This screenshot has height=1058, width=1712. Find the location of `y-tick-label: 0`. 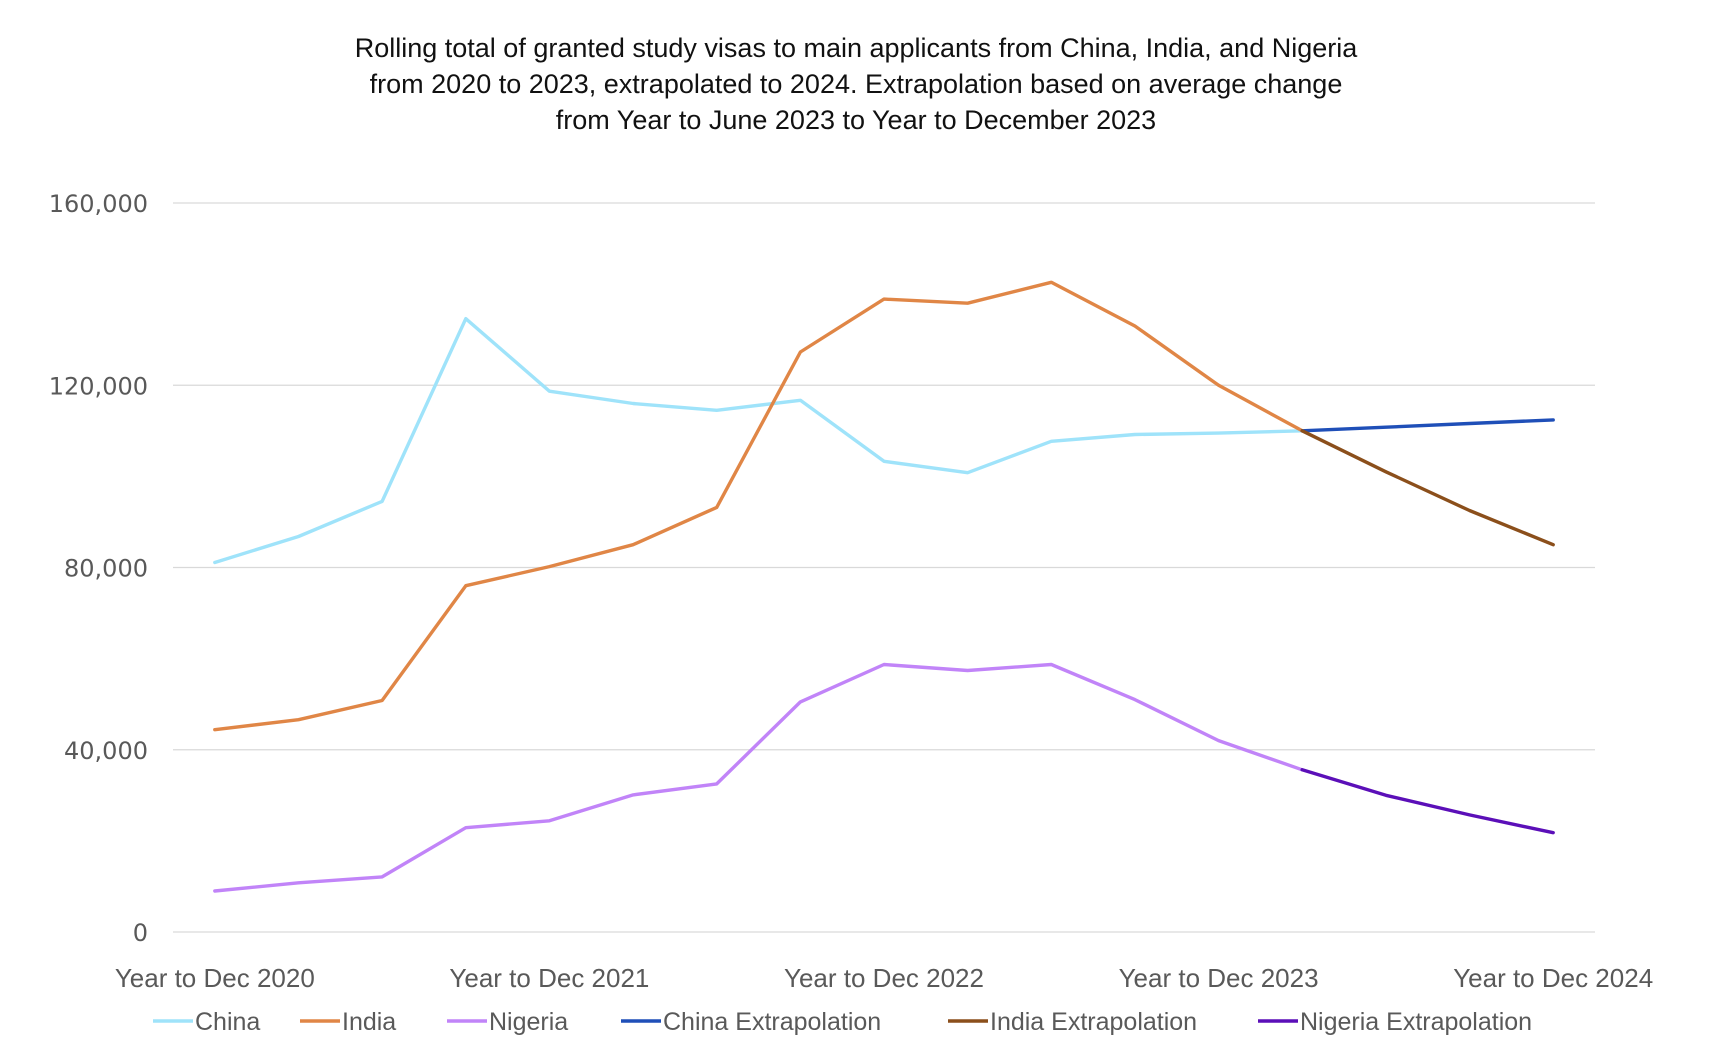

y-tick-label: 0 is located at coordinates (140, 933).